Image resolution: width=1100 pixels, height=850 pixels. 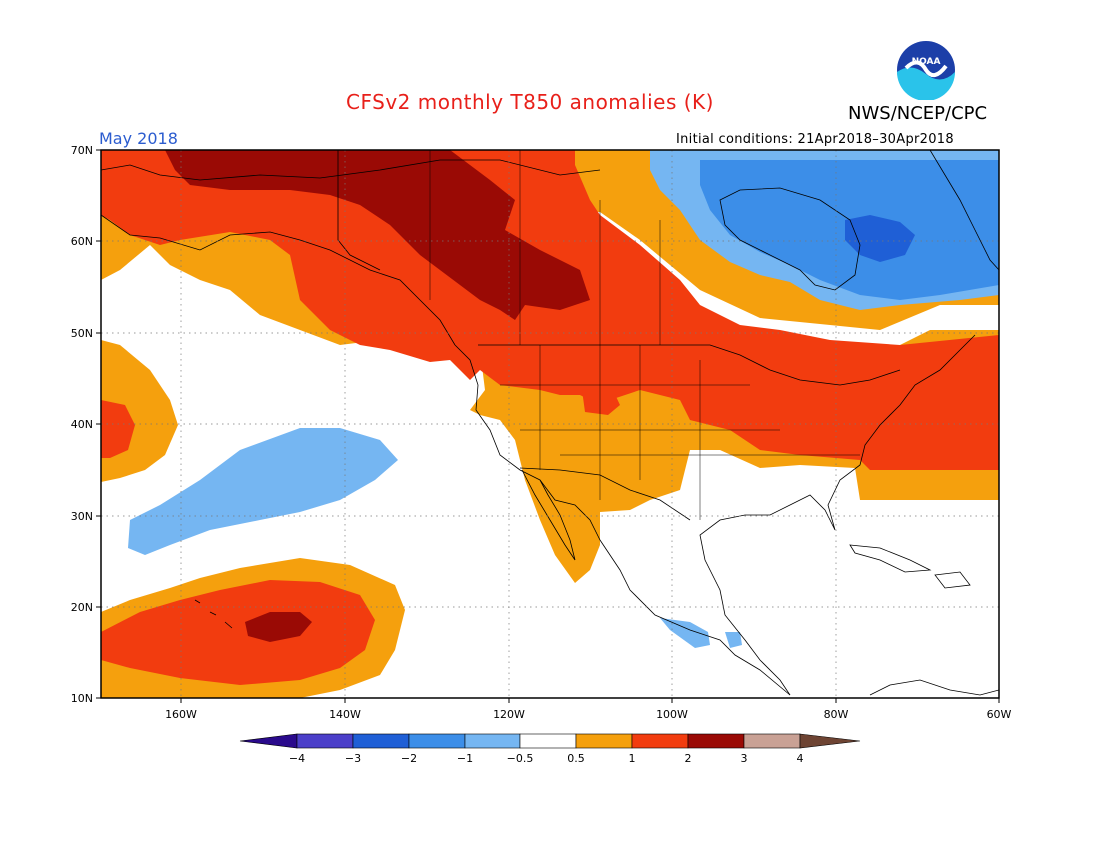 What do you see at coordinates (381, 741) in the screenshot?
I see `colorbar-swatch-minus3-minus2` at bounding box center [381, 741].